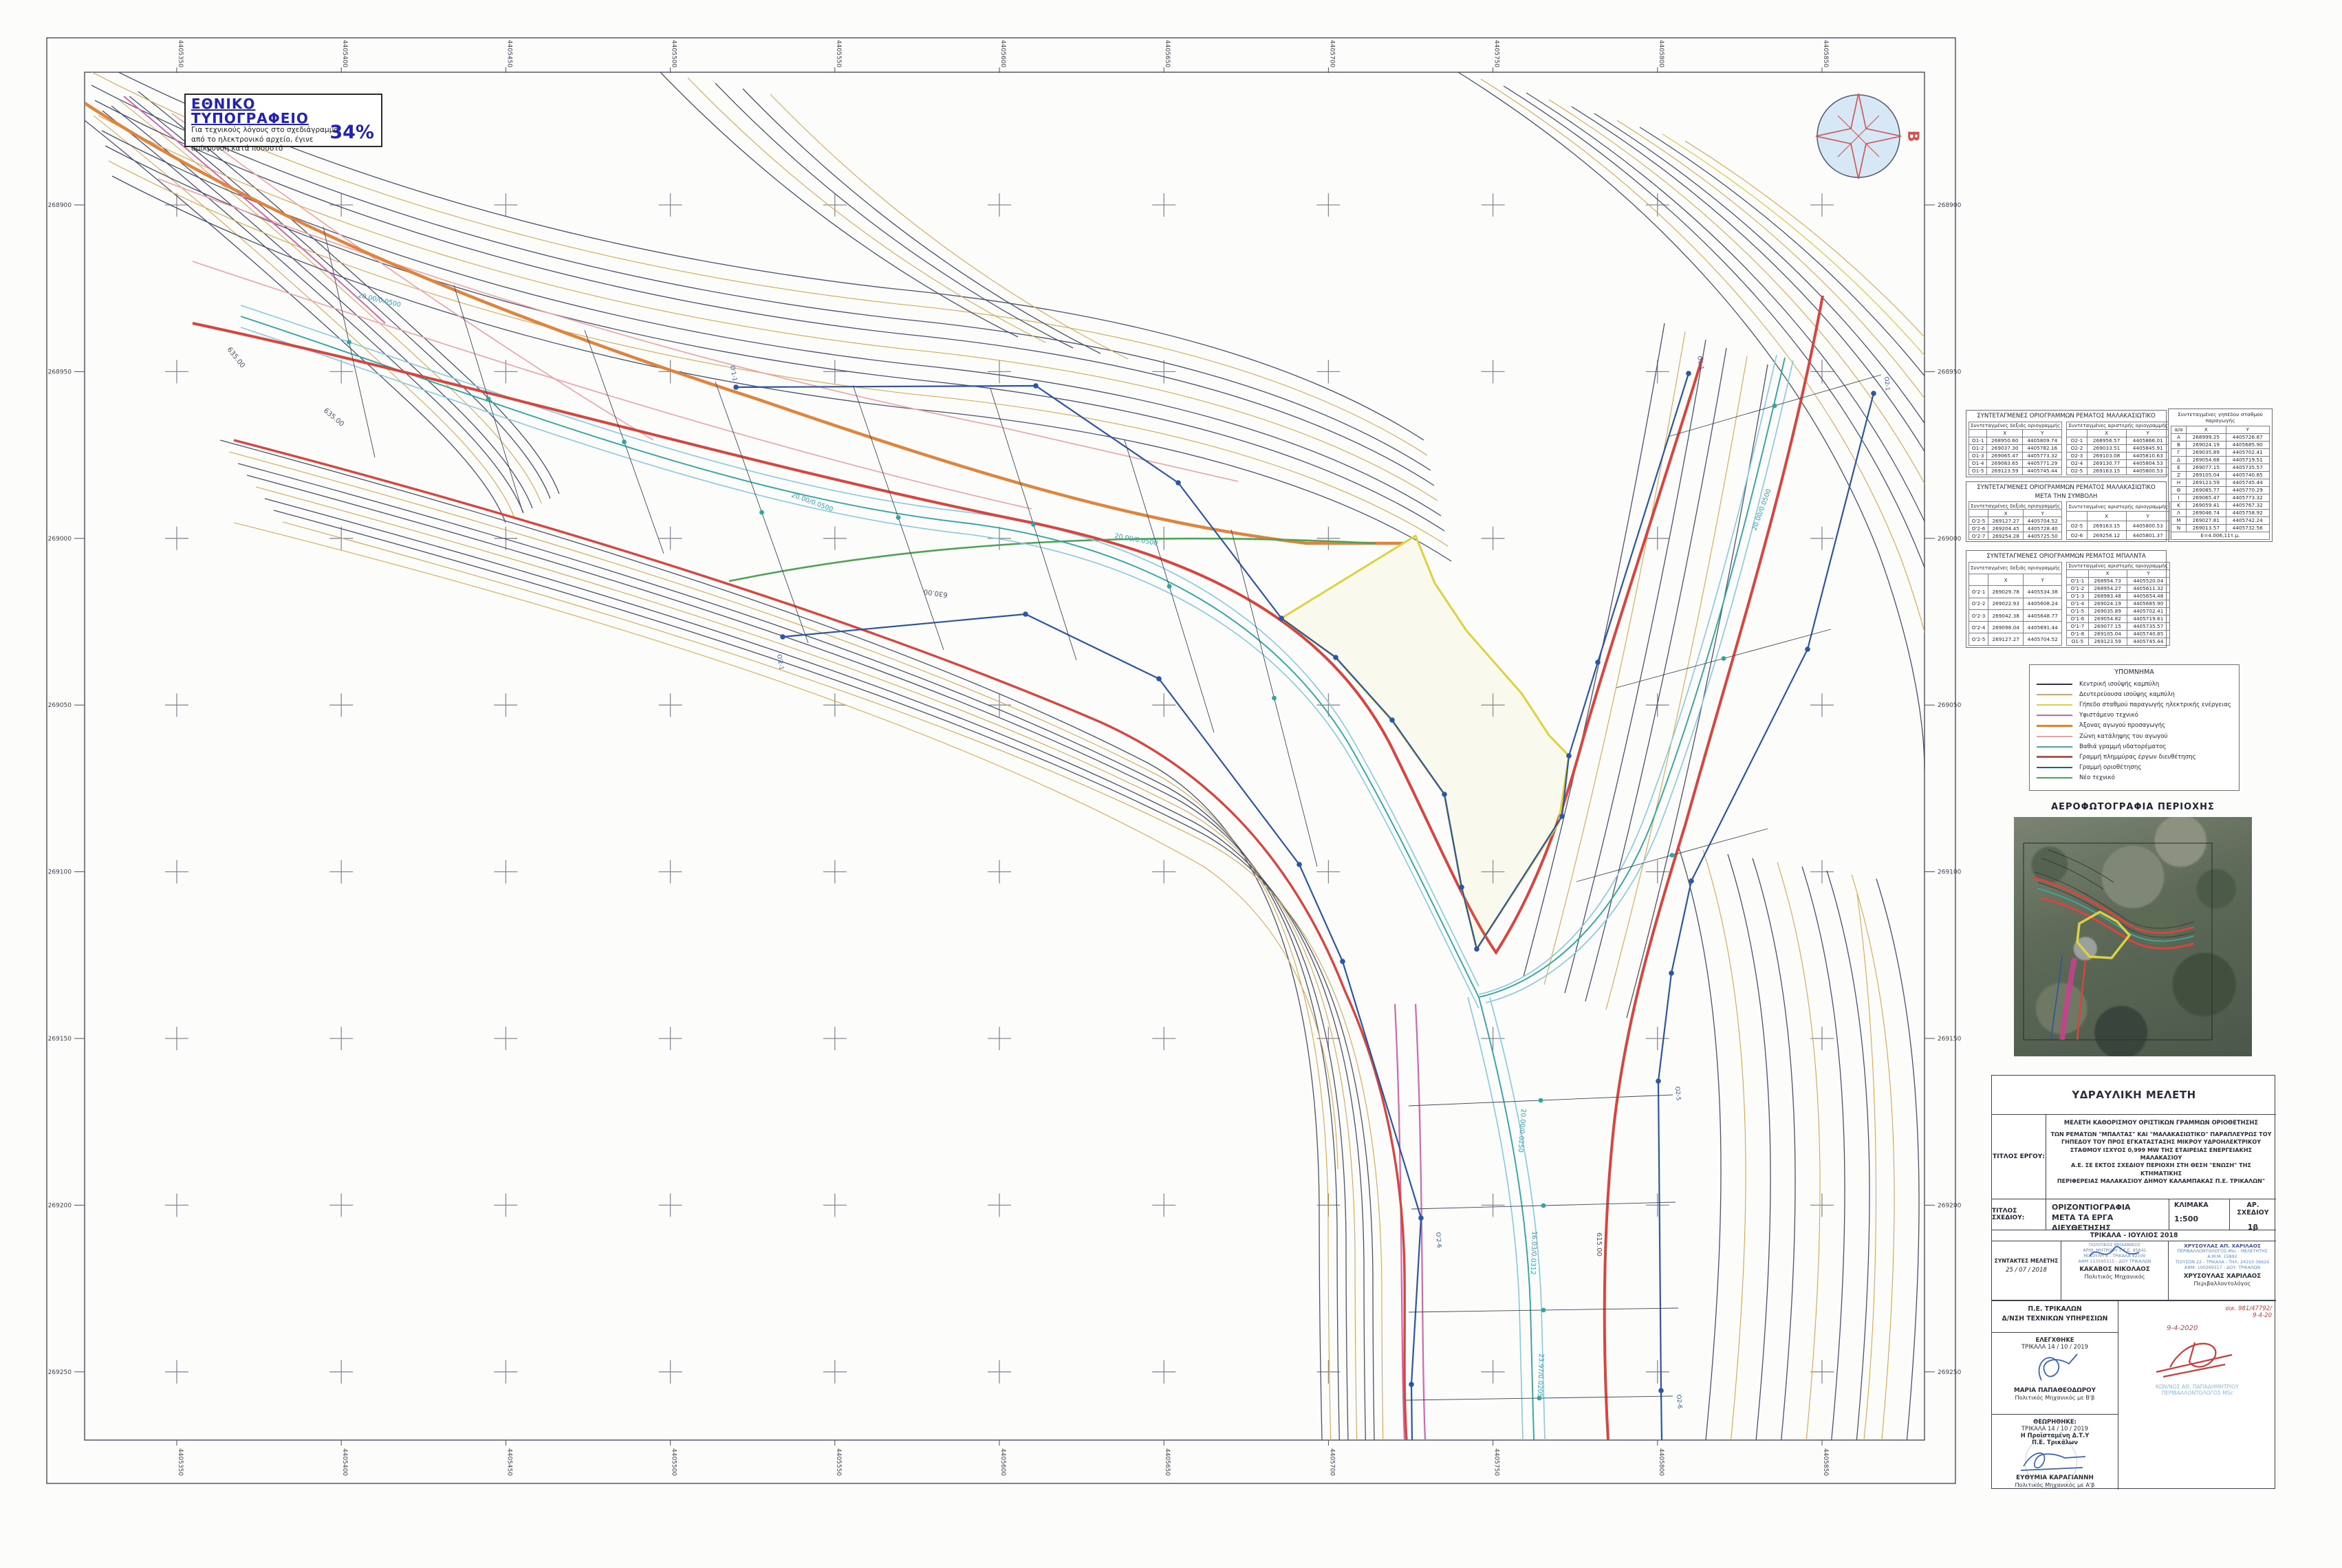  I want to click on table-cell: 4405685.90, so click(2148, 603).